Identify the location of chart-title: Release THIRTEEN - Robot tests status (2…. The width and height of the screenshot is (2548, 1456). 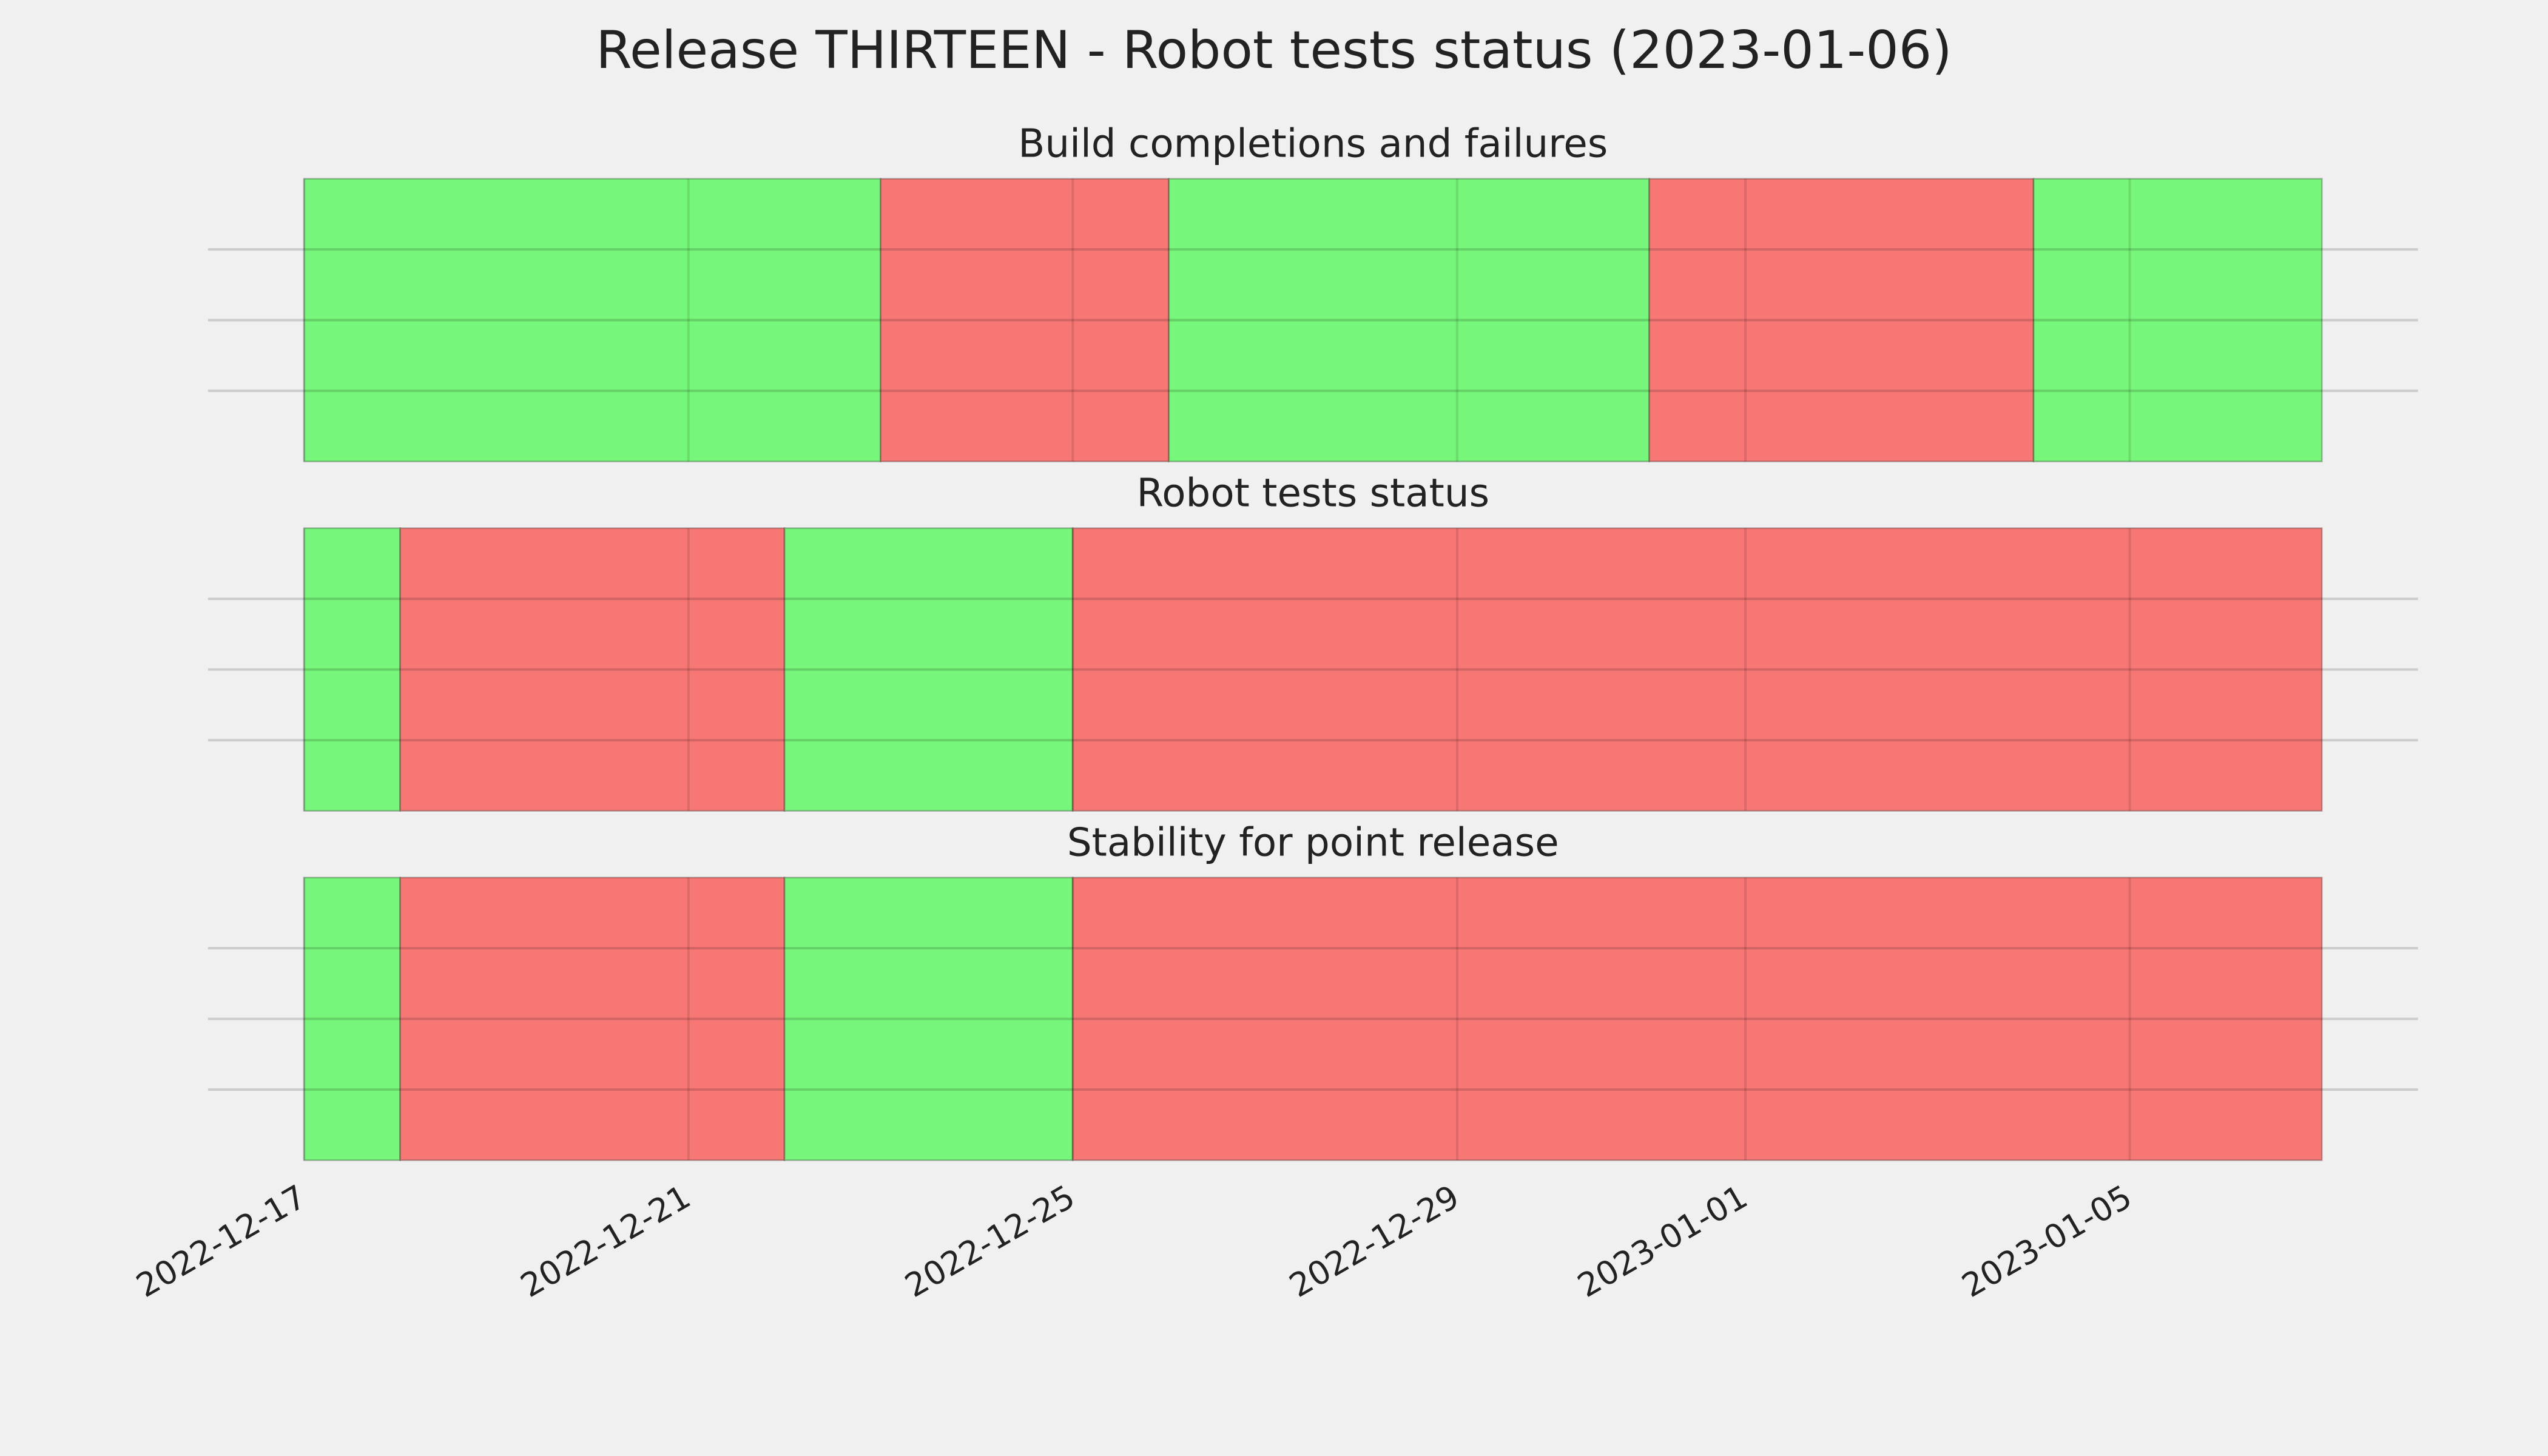
(1274, 50).